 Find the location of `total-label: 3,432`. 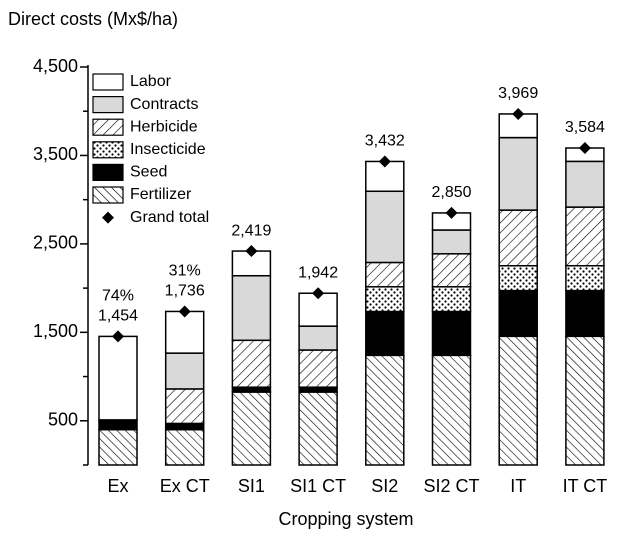

total-label: 3,432 is located at coordinates (385, 141).